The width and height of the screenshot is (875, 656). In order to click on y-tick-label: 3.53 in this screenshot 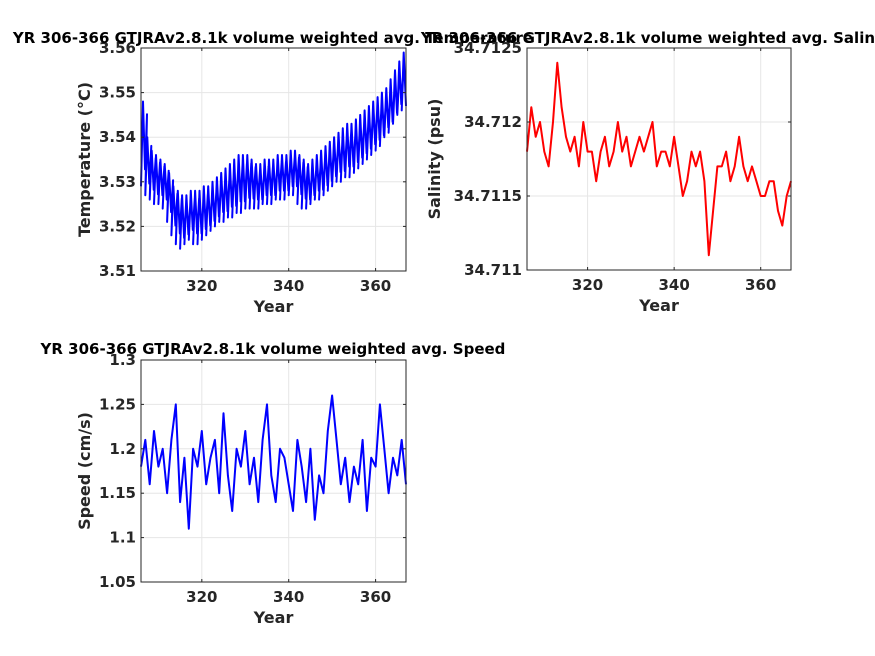, I will do `click(117, 182)`.